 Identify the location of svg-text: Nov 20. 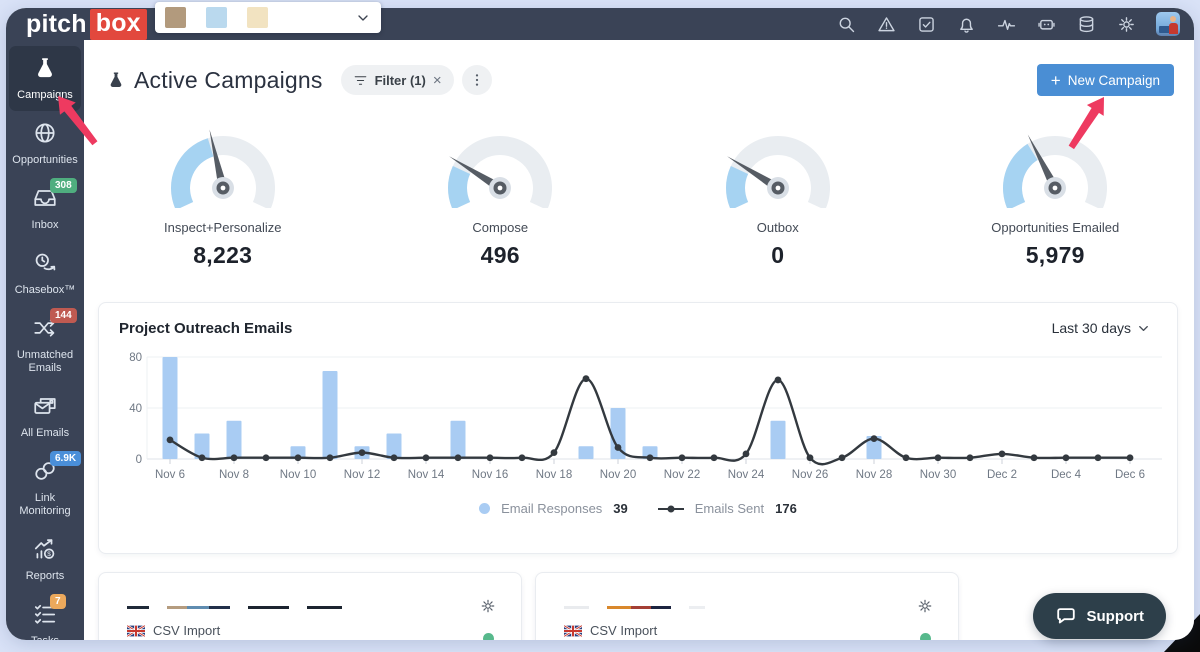
(618, 475).